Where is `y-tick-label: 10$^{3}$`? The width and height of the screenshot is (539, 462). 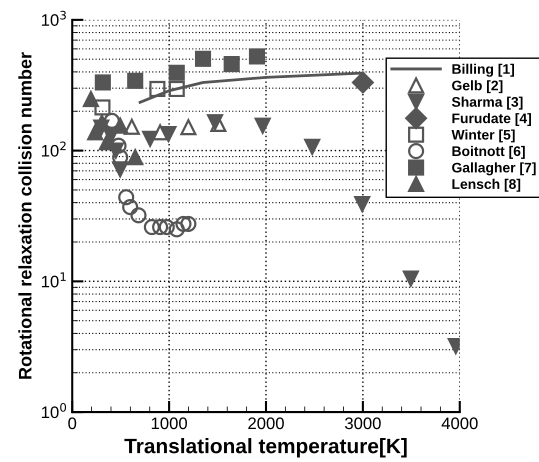
y-tick-label: 10$^{3}$ is located at coordinates (54, 18).